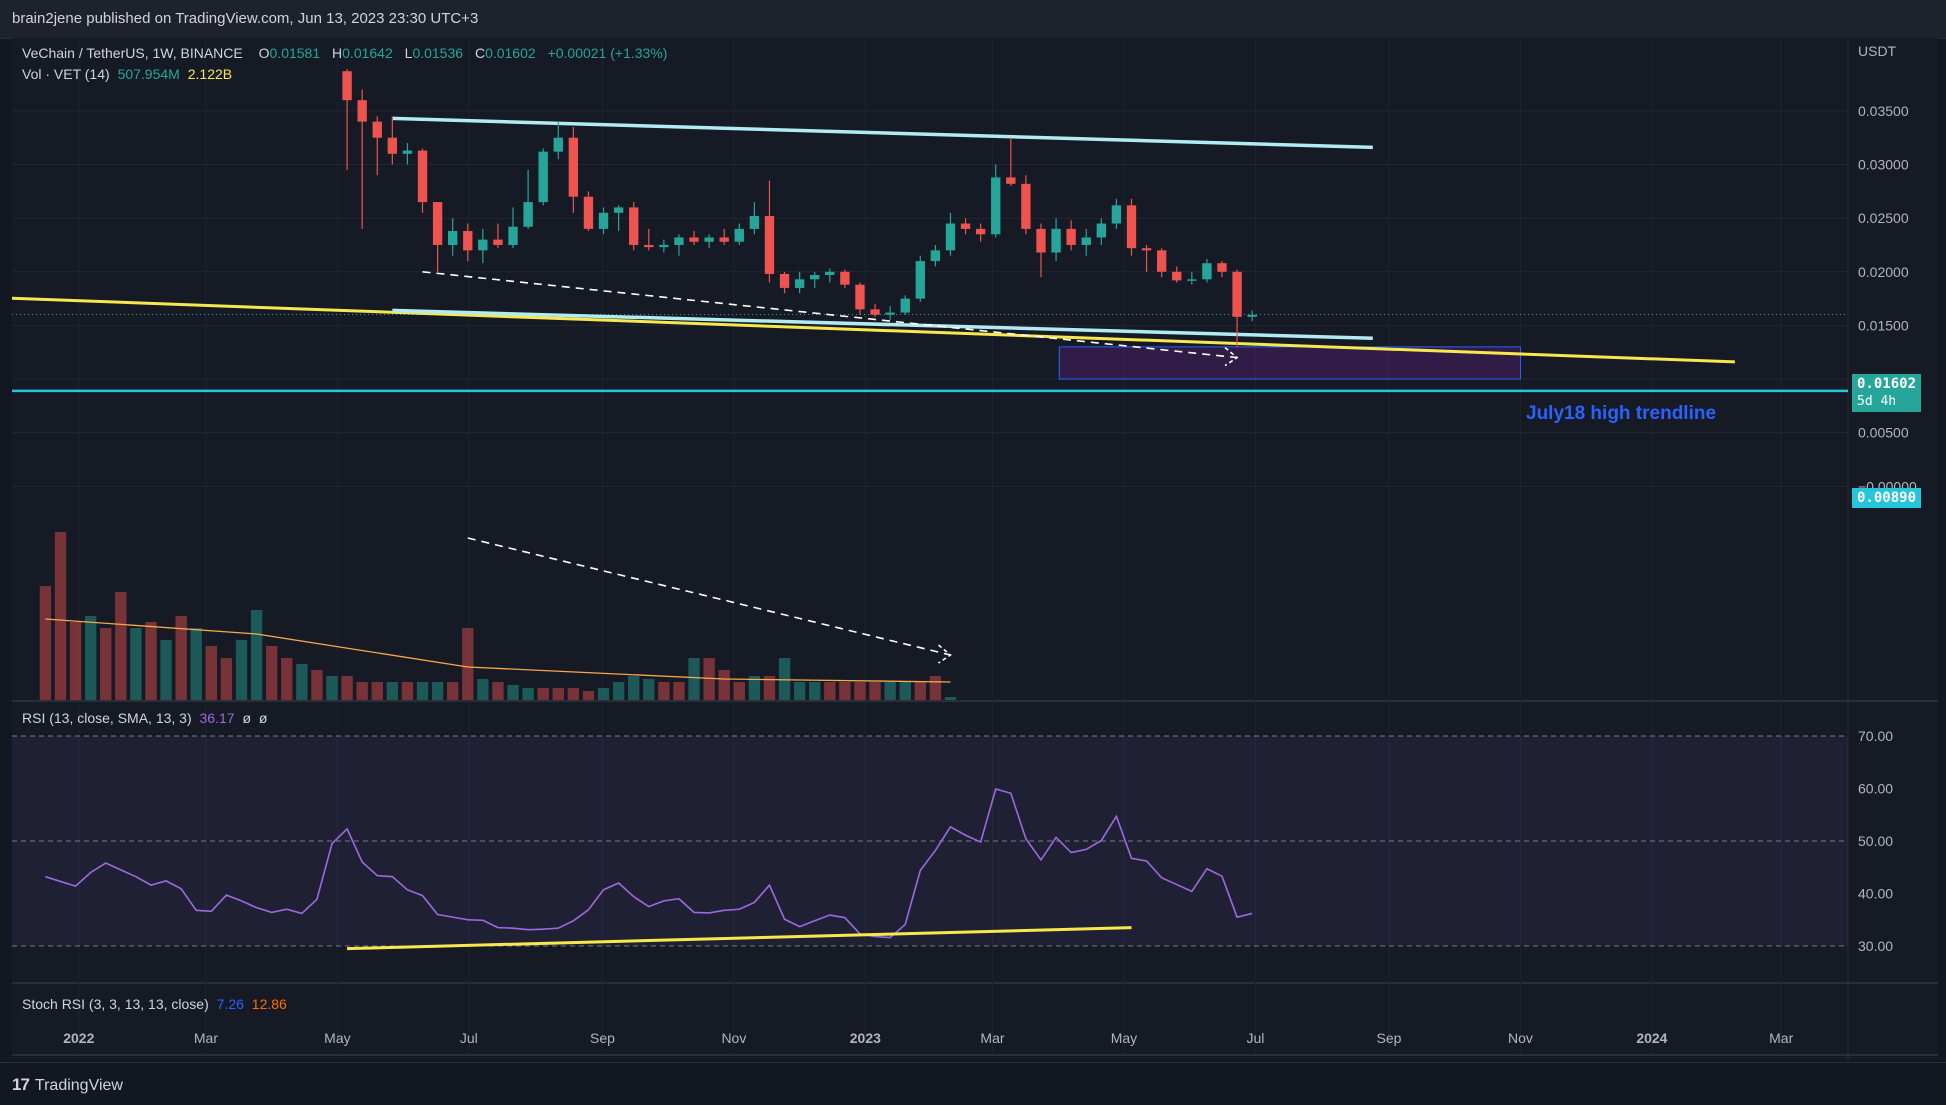 The image size is (1946, 1105). I want to click on stoch-d-value: 12.86, so click(269, 1004).